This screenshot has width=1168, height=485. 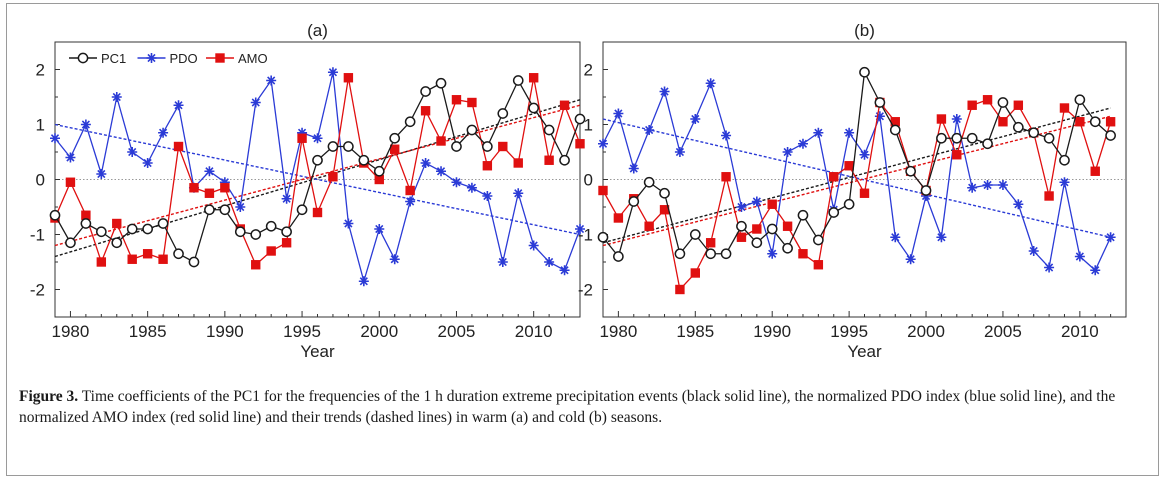 What do you see at coordinates (585, 235) in the screenshot?
I see `y-tick-label: -1` at bounding box center [585, 235].